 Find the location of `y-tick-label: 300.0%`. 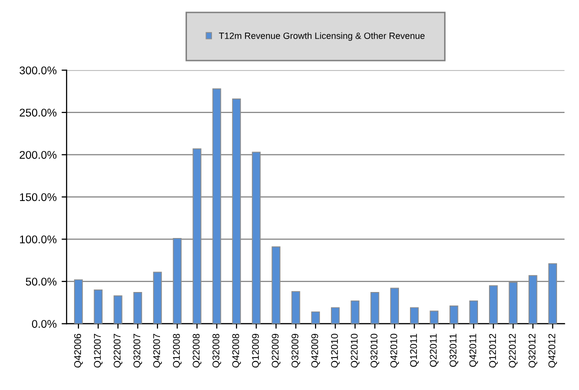

y-tick-label: 300.0% is located at coordinates (38, 70).